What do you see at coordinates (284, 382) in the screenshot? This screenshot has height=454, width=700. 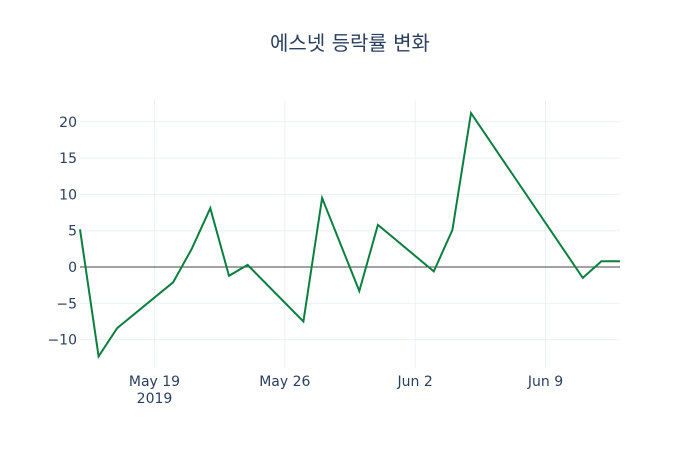 I see `x-tick-label: May 26` at bounding box center [284, 382].